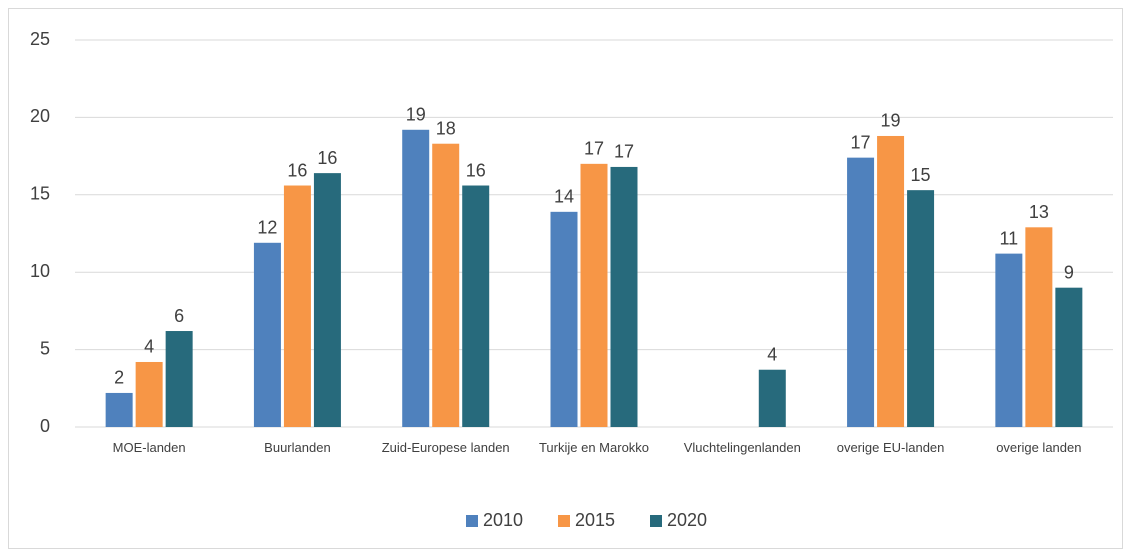  Describe the element at coordinates (40, 271) in the screenshot. I see `y-tick-label: 10` at that location.